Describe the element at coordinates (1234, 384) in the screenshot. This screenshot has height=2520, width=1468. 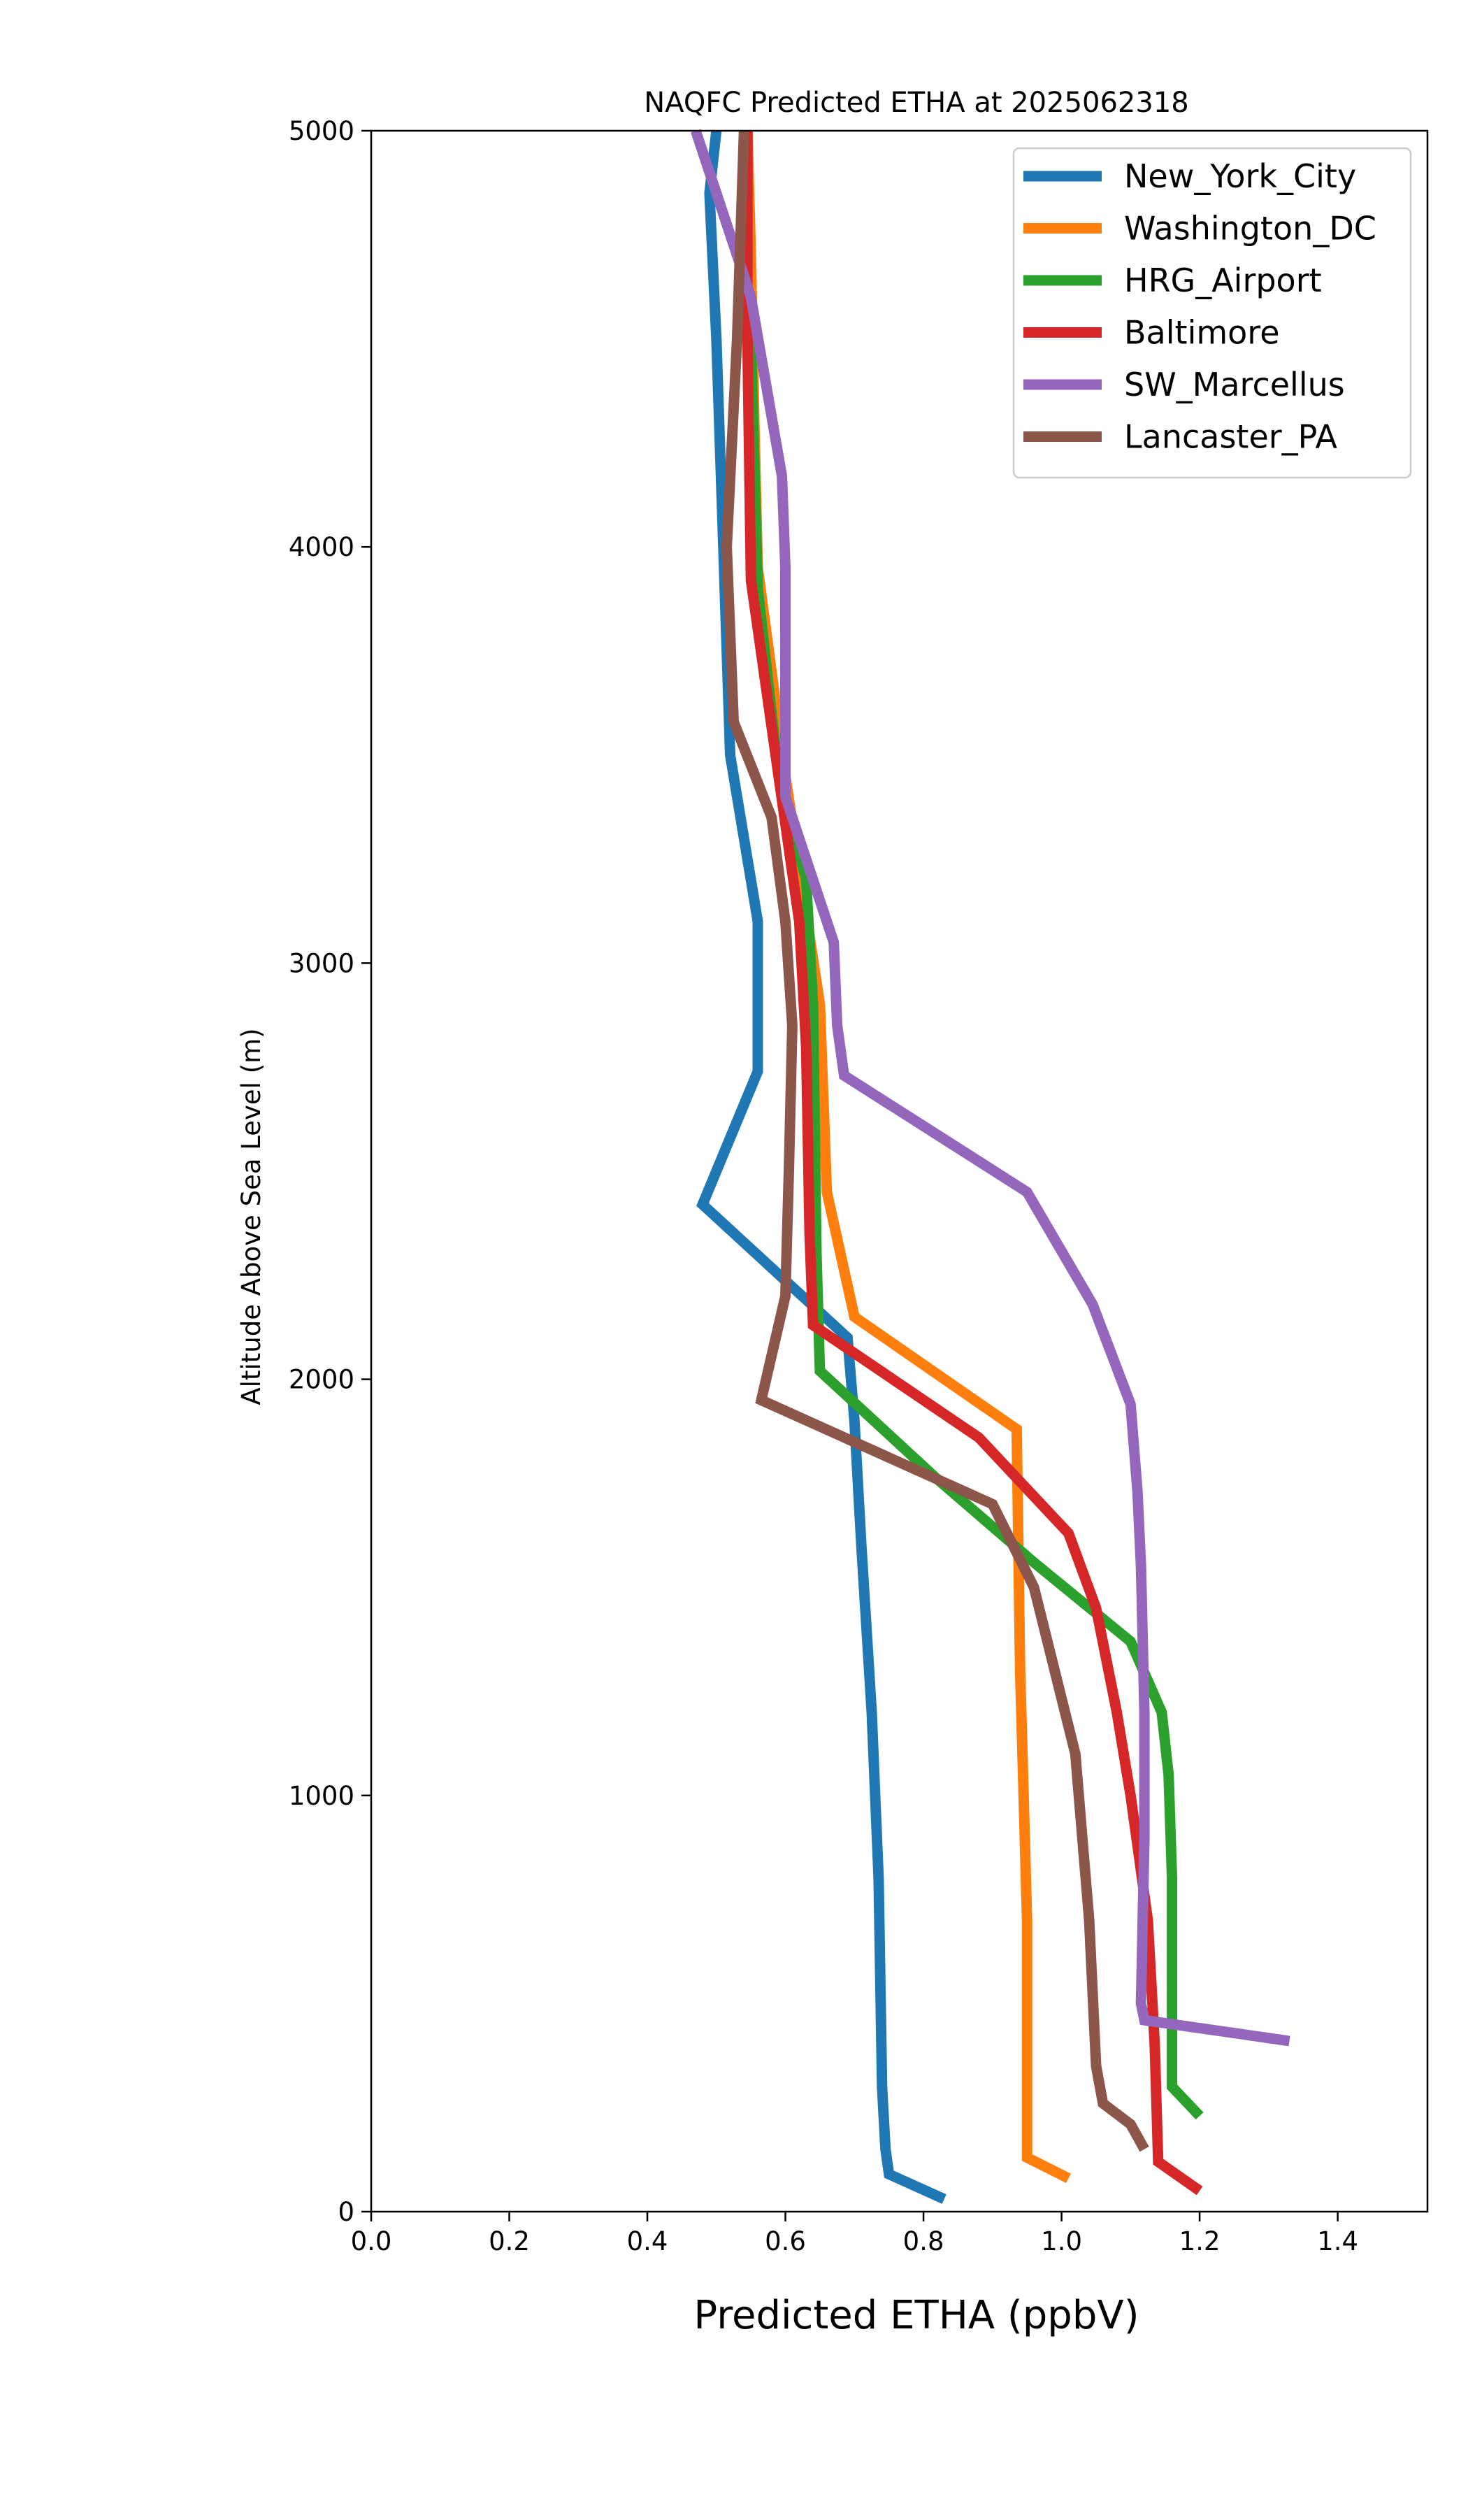
I see `legend-label: SW_Marcellus` at that location.